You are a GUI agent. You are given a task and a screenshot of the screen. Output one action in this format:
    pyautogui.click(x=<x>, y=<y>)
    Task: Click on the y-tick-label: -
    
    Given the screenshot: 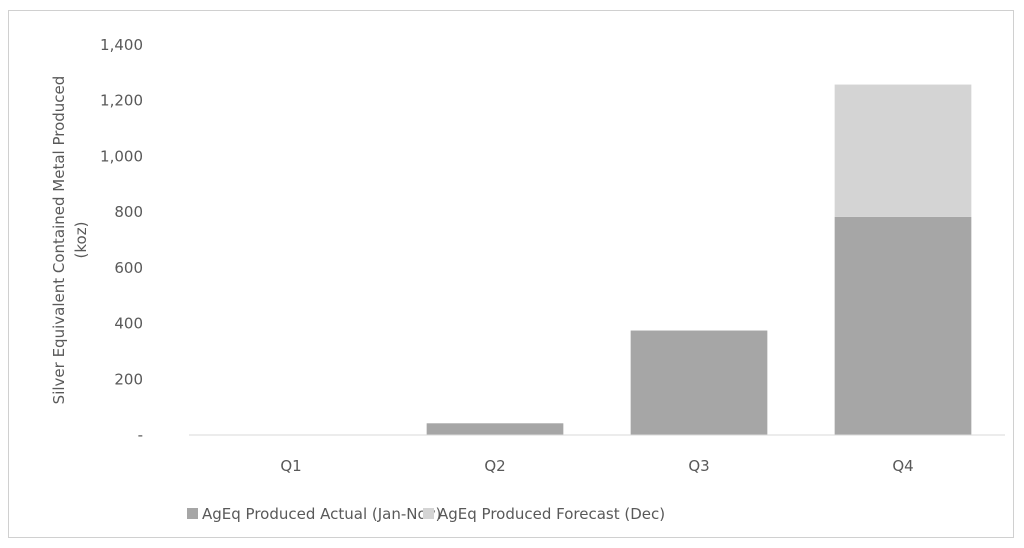 What is the action you would take?
    pyautogui.click(x=140, y=435)
    